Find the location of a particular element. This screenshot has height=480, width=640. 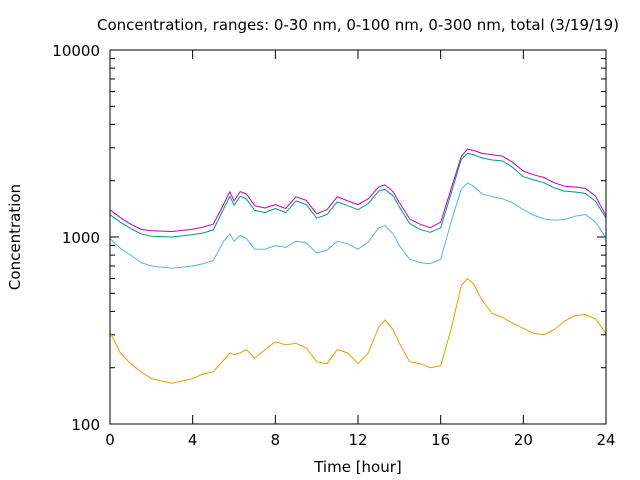

y-tick-label: 10000 is located at coordinates (76, 51).